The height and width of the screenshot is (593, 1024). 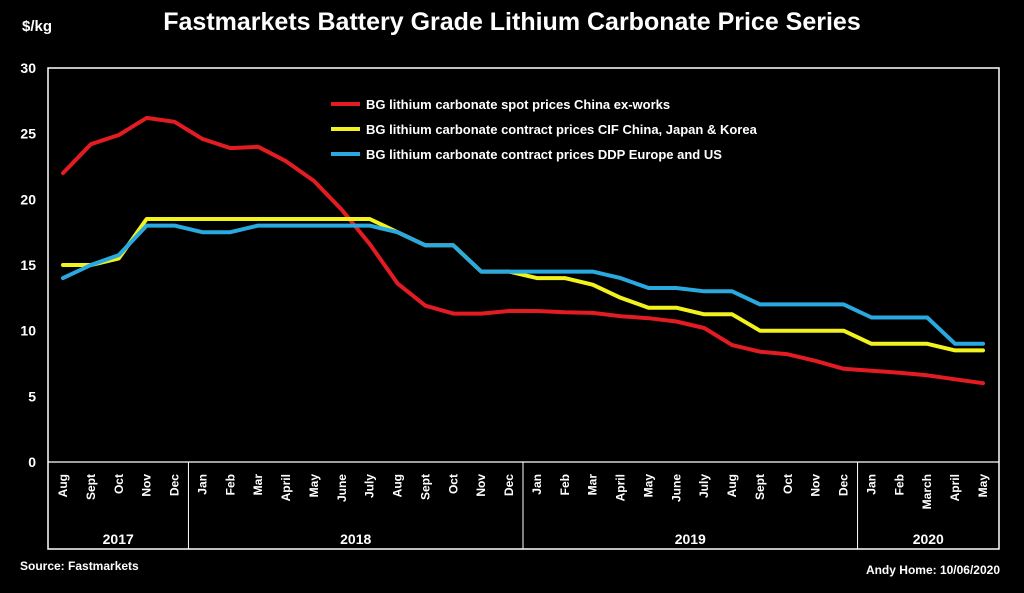 What do you see at coordinates (32, 462) in the screenshot?
I see `y-tick-label: 0` at bounding box center [32, 462].